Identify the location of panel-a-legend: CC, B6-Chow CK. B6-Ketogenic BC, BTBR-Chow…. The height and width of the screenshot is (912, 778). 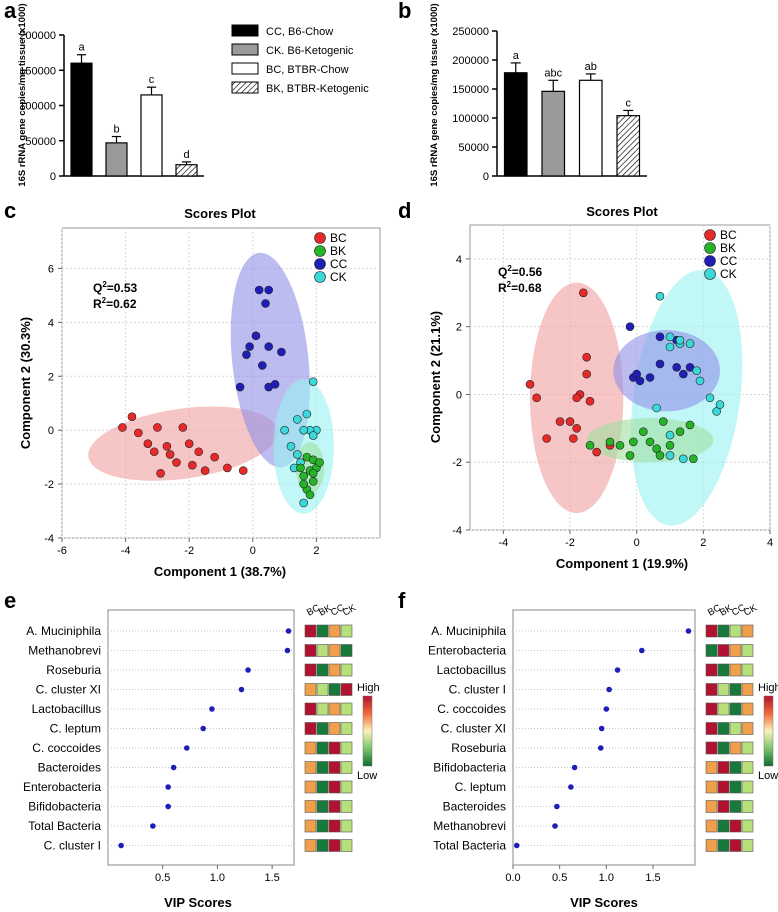
(300, 59).